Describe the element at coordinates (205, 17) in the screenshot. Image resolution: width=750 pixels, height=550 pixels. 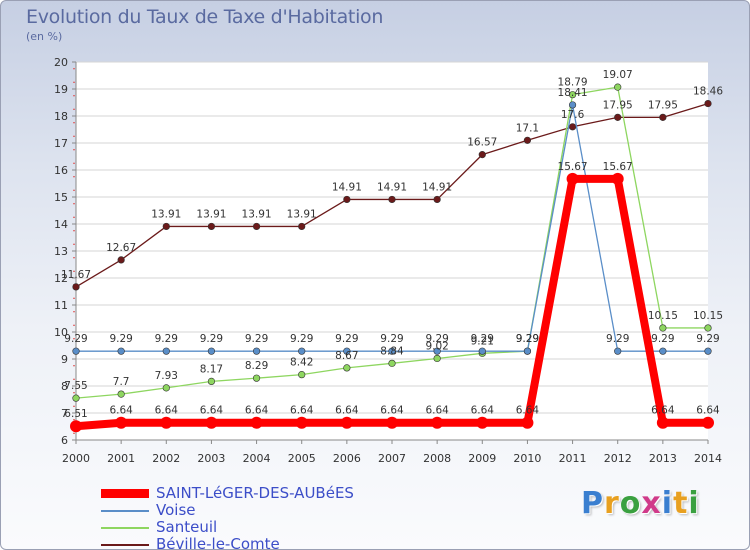
I see `chart-title: Evolution du Taux de Taxe d'Habitation` at that location.